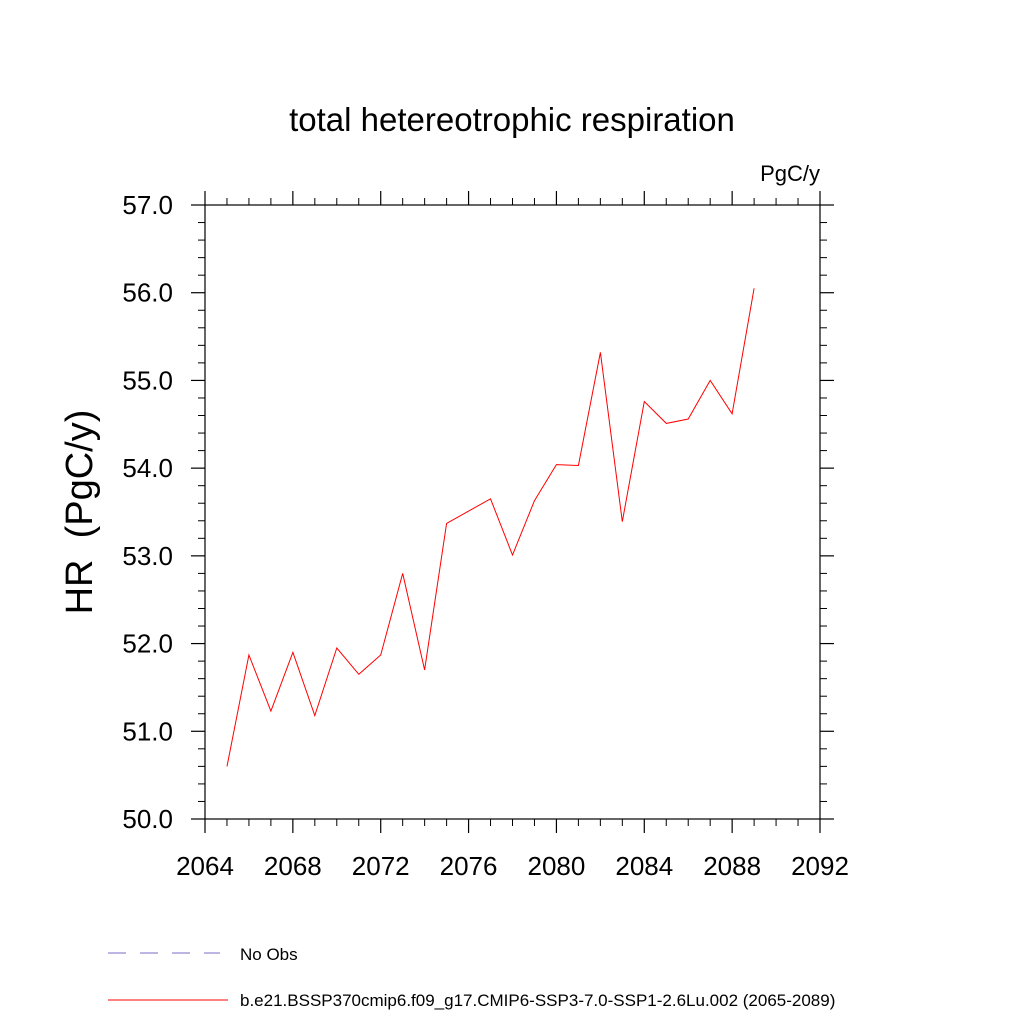  I want to click on chart-title: total hetereotrophic respiration, so click(512, 119).